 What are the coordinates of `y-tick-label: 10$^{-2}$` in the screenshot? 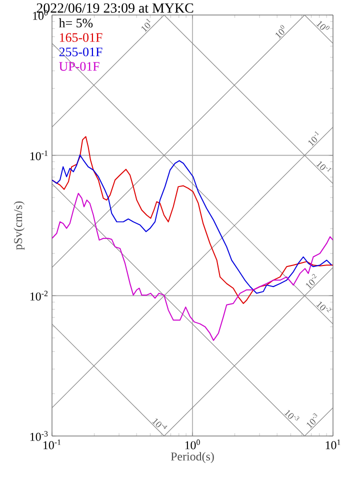 It's located at (39, 295).